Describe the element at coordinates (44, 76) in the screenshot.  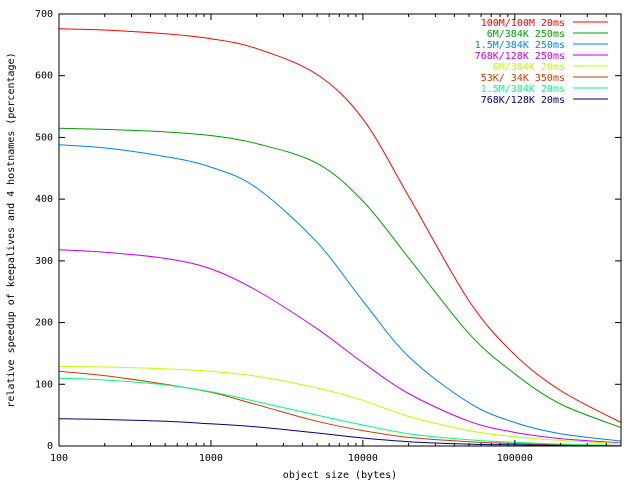
I see `y-tick-label: 600` at that location.